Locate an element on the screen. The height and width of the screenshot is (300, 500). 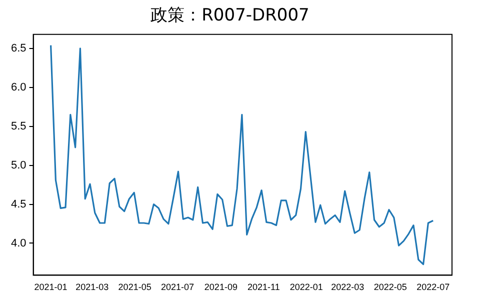
x-tick-label: 2021-11 is located at coordinates (263, 287).